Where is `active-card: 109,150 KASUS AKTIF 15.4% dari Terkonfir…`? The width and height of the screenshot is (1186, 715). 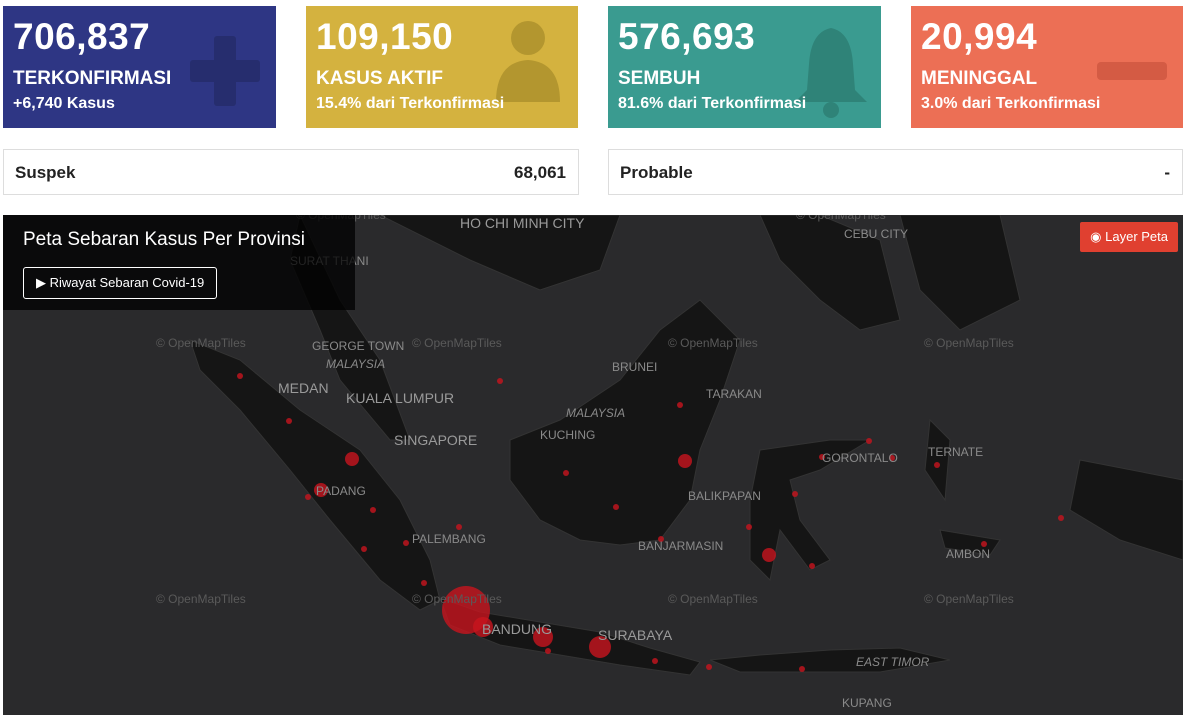 active-card: 109,150 KASUS AKTIF 15.4% dari Terkonfir… is located at coordinates (442, 67).